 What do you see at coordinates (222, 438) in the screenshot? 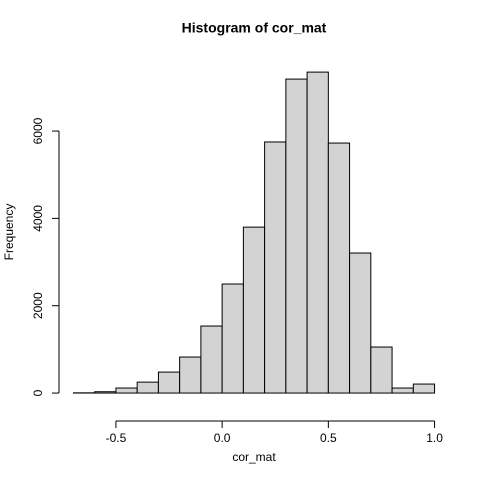
I see `x-tick-label: 0.0` at bounding box center [222, 438].